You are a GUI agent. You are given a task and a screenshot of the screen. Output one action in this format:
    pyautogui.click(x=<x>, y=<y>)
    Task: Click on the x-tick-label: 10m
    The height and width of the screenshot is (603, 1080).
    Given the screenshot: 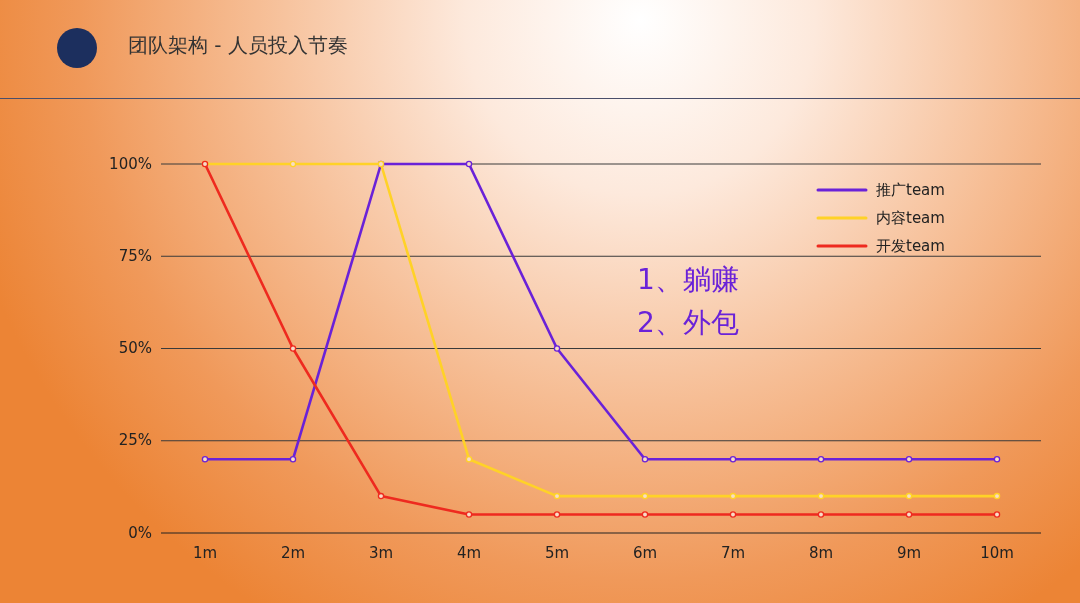 What is the action you would take?
    pyautogui.click(x=997, y=552)
    